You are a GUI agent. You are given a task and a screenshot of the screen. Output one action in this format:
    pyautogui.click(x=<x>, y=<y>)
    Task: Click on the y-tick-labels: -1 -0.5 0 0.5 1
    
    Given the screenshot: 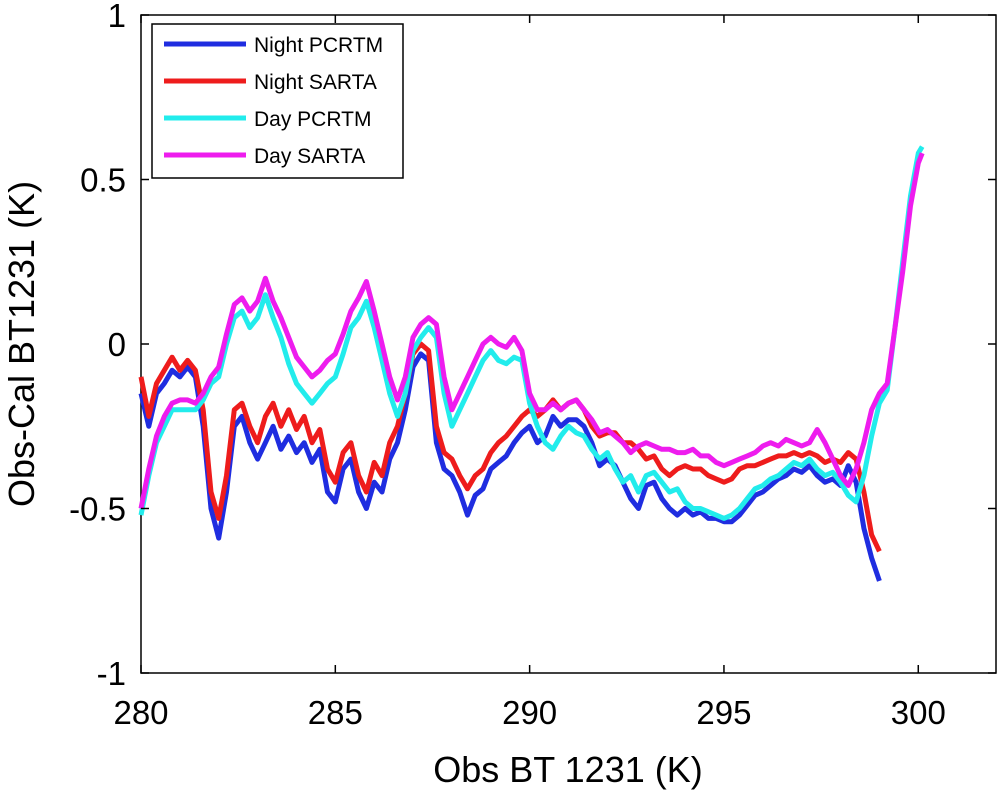 What is the action you would take?
    pyautogui.click(x=97, y=346)
    